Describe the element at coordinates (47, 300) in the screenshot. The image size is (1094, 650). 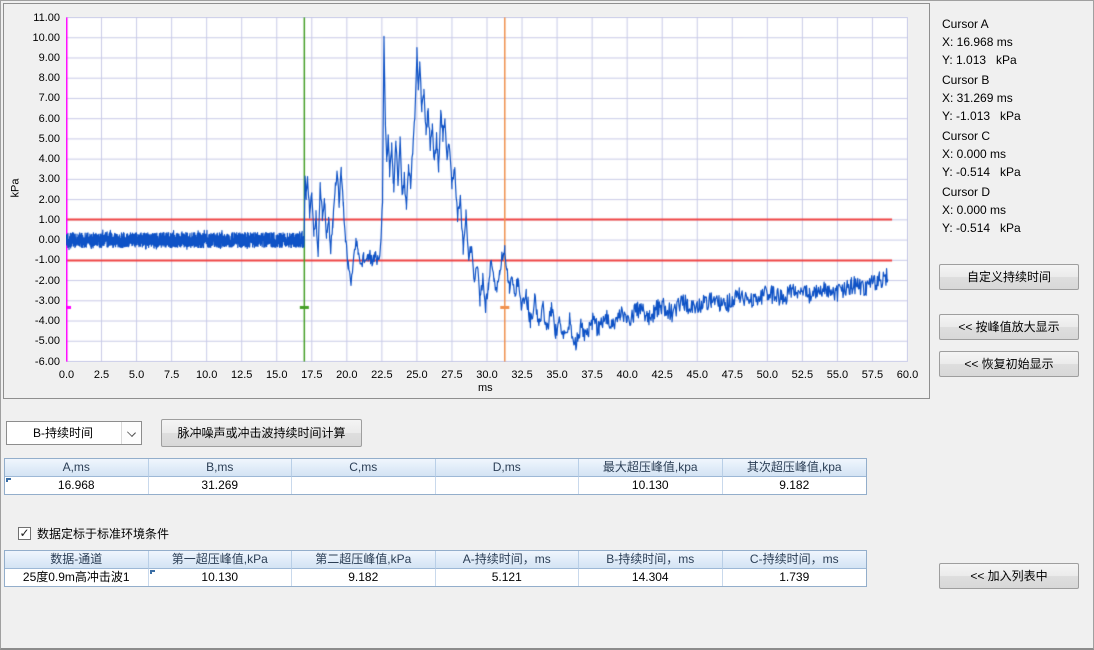
I see `y-tick-label: -3.00` at that location.